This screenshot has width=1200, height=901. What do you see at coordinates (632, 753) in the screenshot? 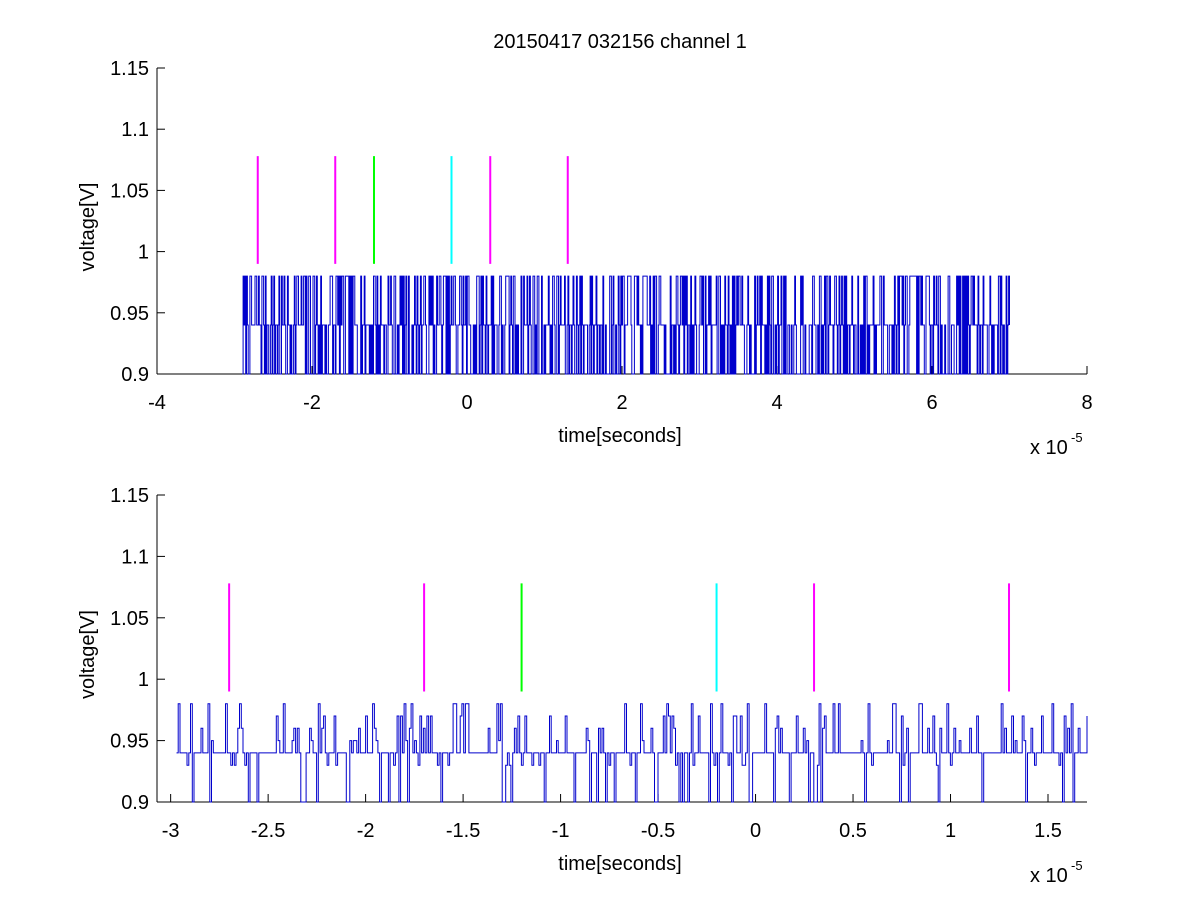
I see `bottom-signal-line` at bounding box center [632, 753].